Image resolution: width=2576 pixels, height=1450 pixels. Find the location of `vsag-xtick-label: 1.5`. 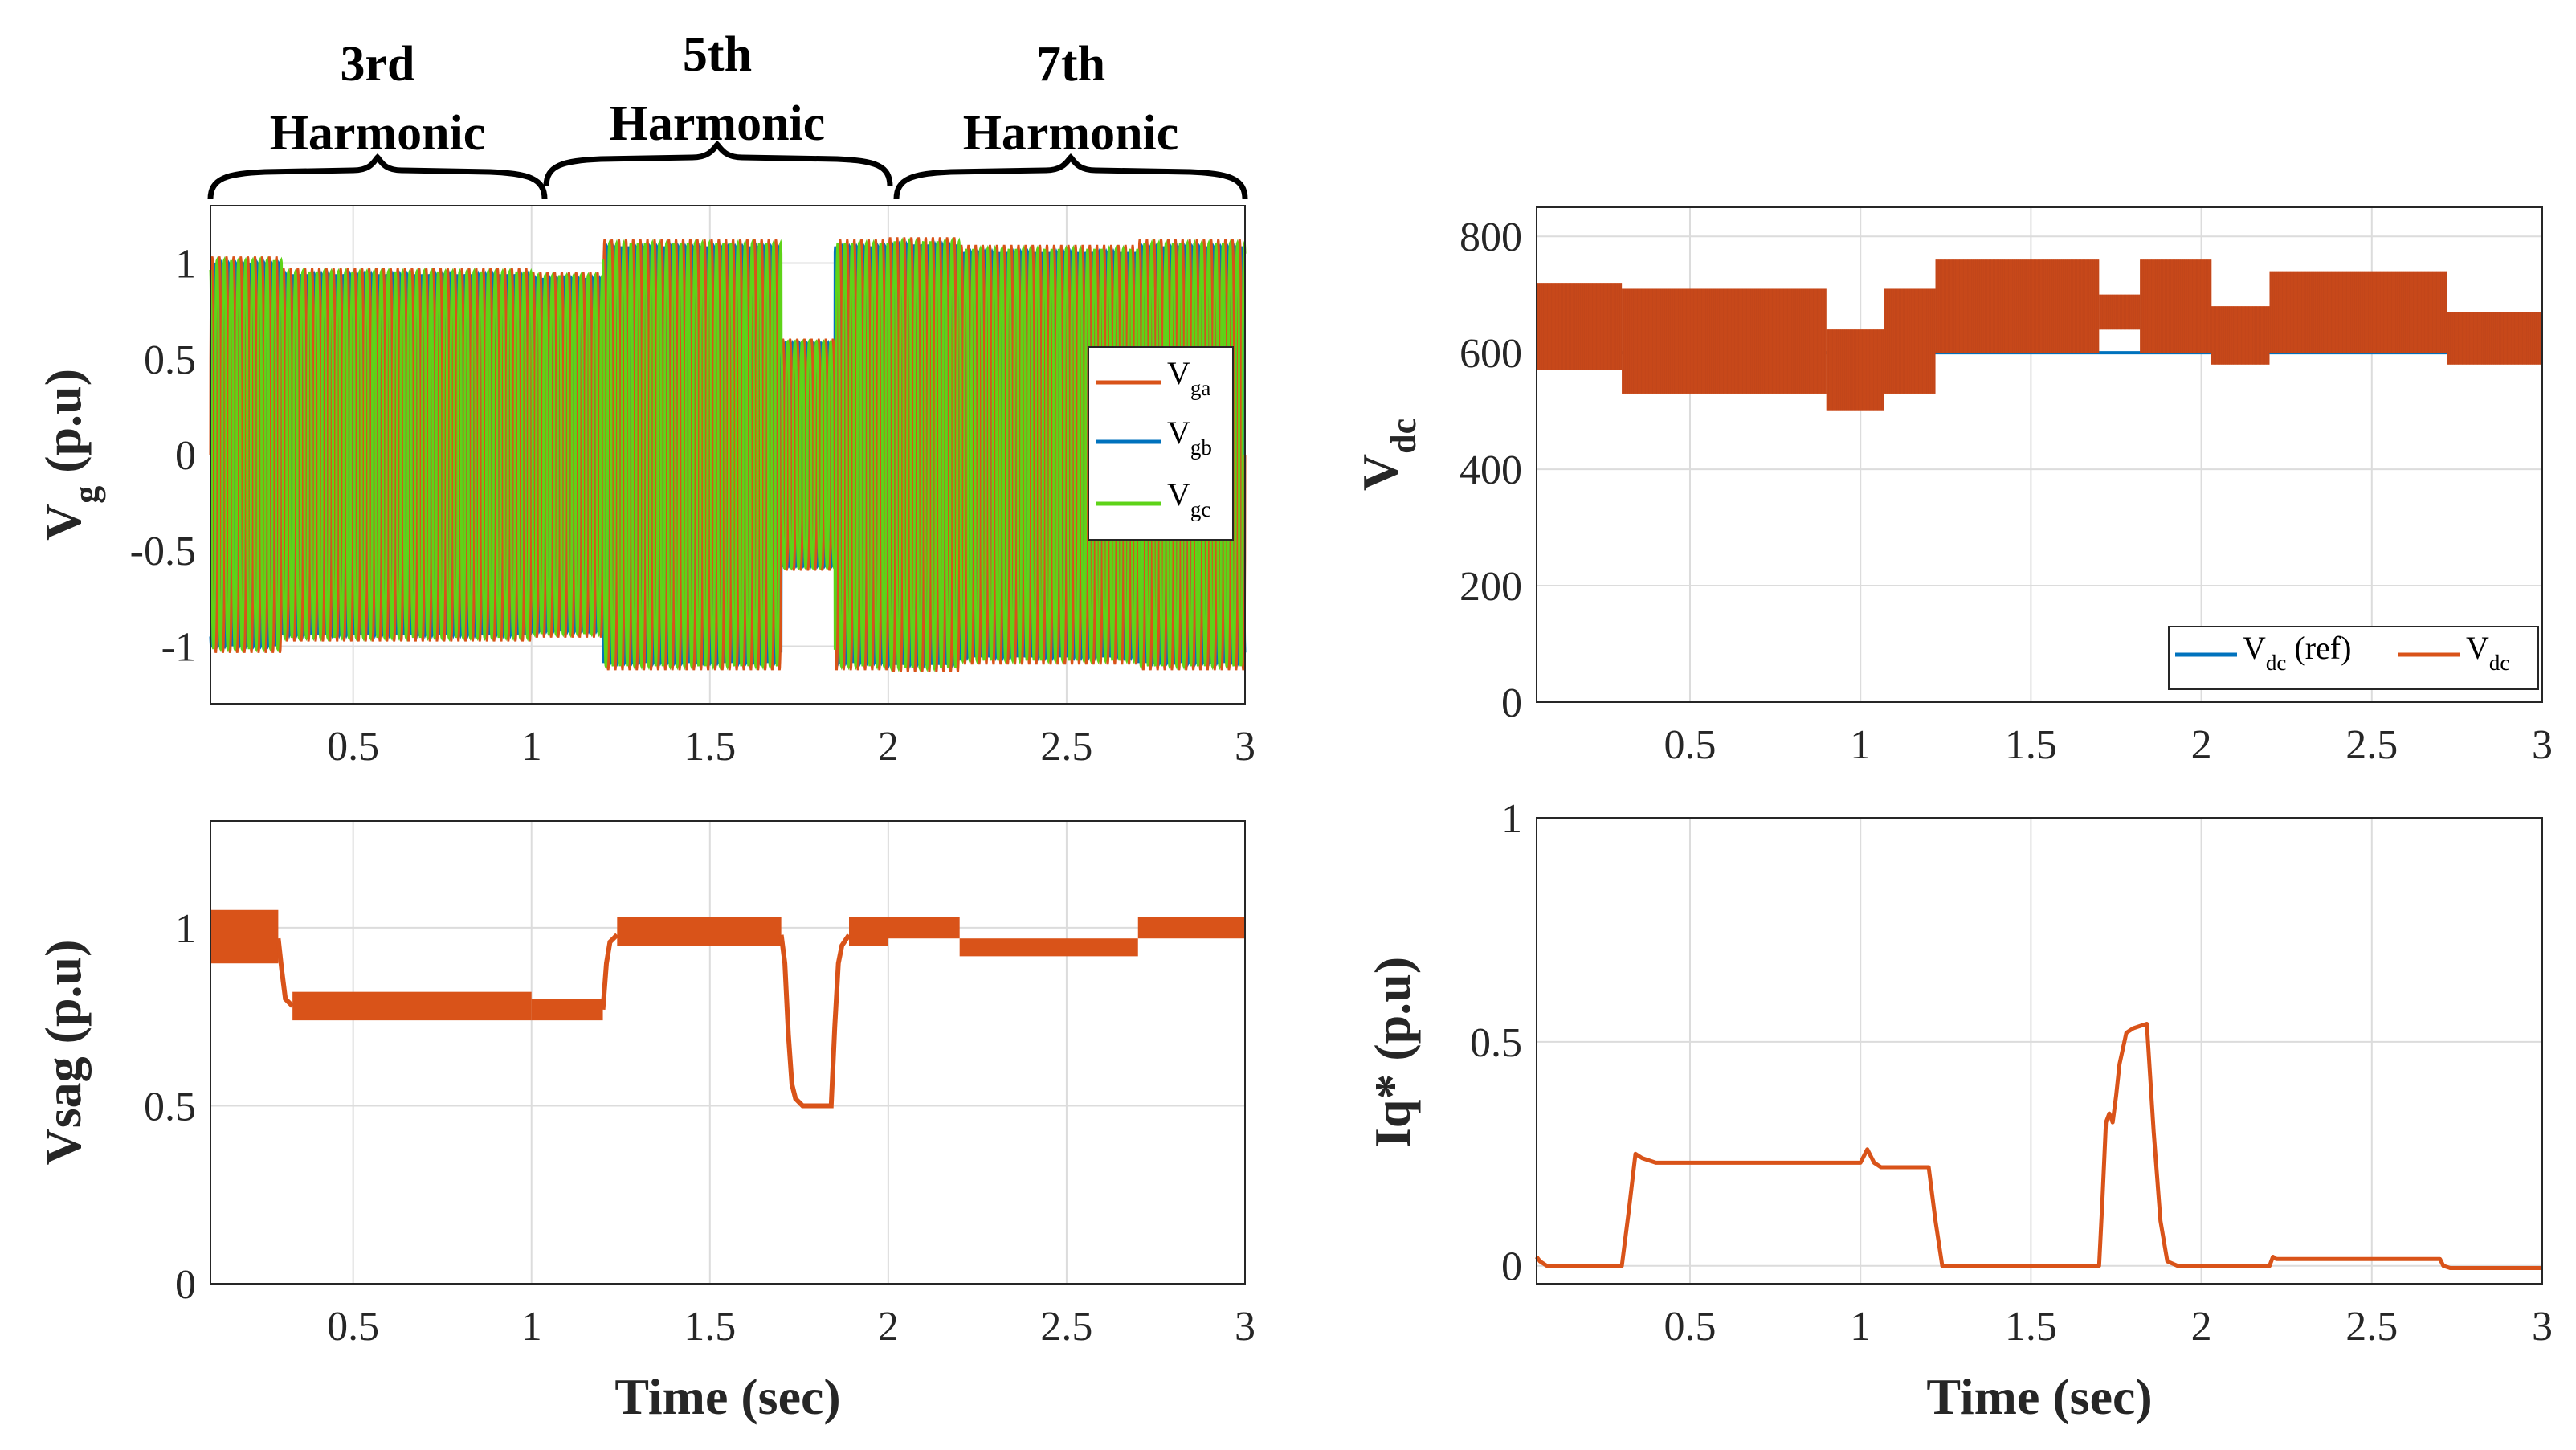

vsag-xtick-label: 1.5 is located at coordinates (710, 1327).